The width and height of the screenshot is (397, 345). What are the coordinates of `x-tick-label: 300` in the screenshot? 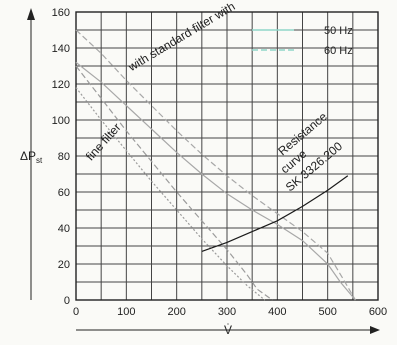 It's located at (227, 312).